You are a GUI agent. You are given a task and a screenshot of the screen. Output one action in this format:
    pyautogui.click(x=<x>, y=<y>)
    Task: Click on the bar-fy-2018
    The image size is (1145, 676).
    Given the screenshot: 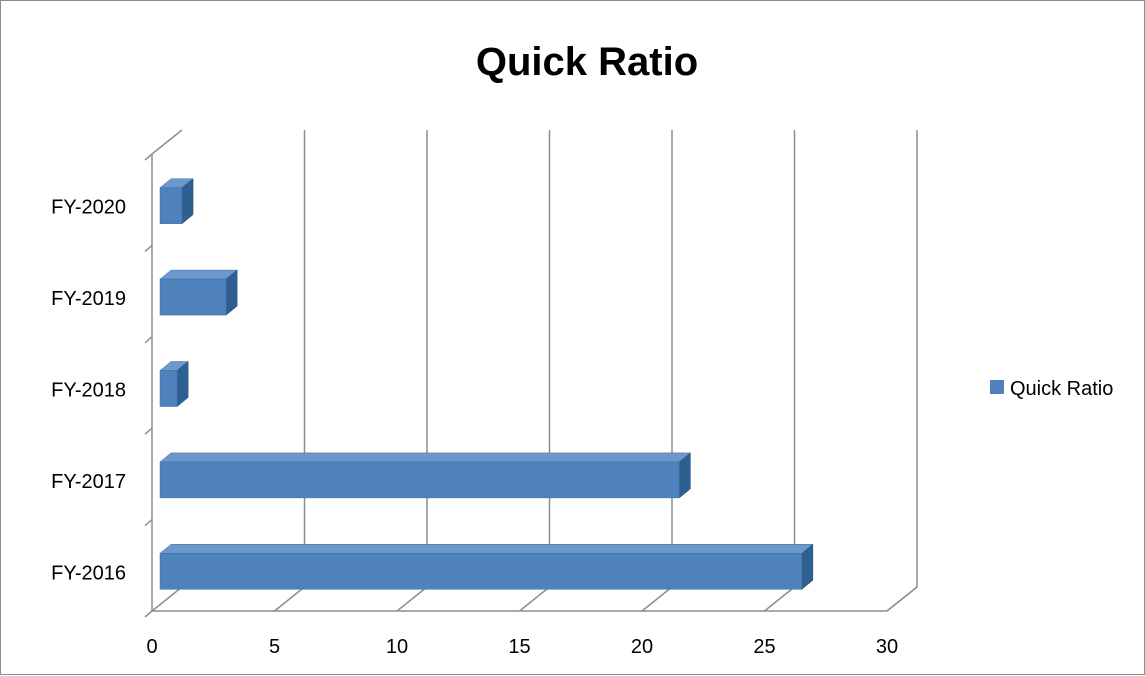 What is the action you would take?
    pyautogui.click(x=174, y=384)
    